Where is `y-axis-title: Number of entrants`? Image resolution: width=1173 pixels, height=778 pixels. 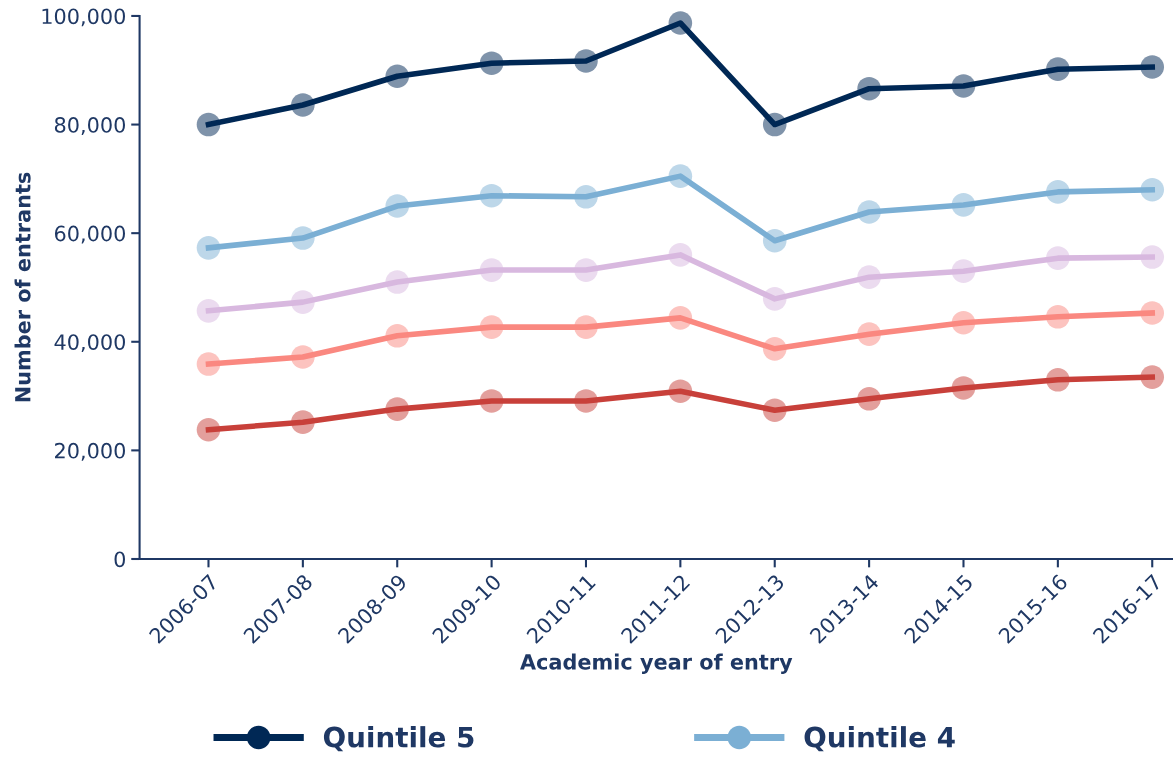 y-axis-title: Number of entrants is located at coordinates (22, 287).